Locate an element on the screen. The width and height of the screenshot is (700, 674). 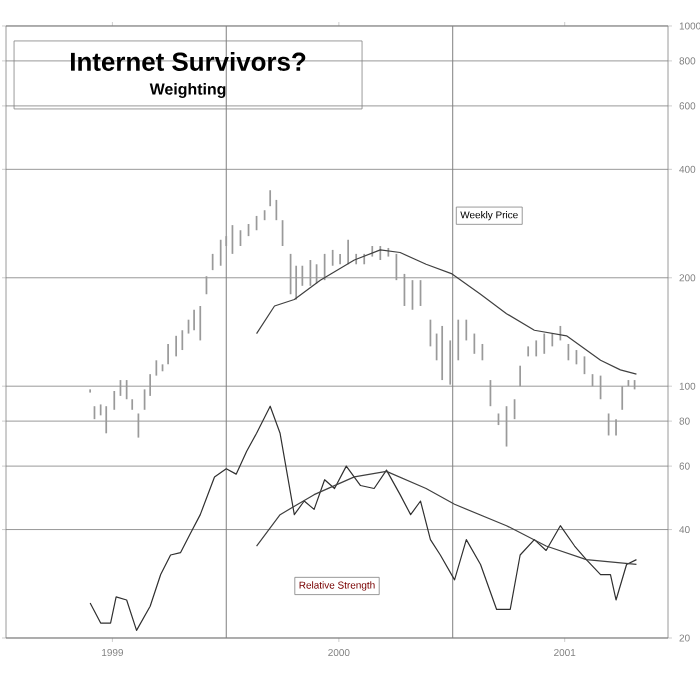
text: Internet Survivors? is located at coordinates (188, 61).